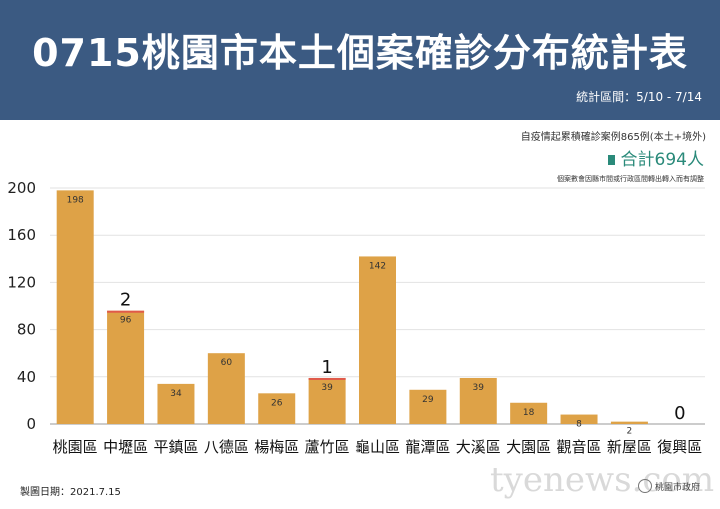  Describe the element at coordinates (70, 492) in the screenshot. I see `made-date: 製圖日期：2021.7.15` at that location.